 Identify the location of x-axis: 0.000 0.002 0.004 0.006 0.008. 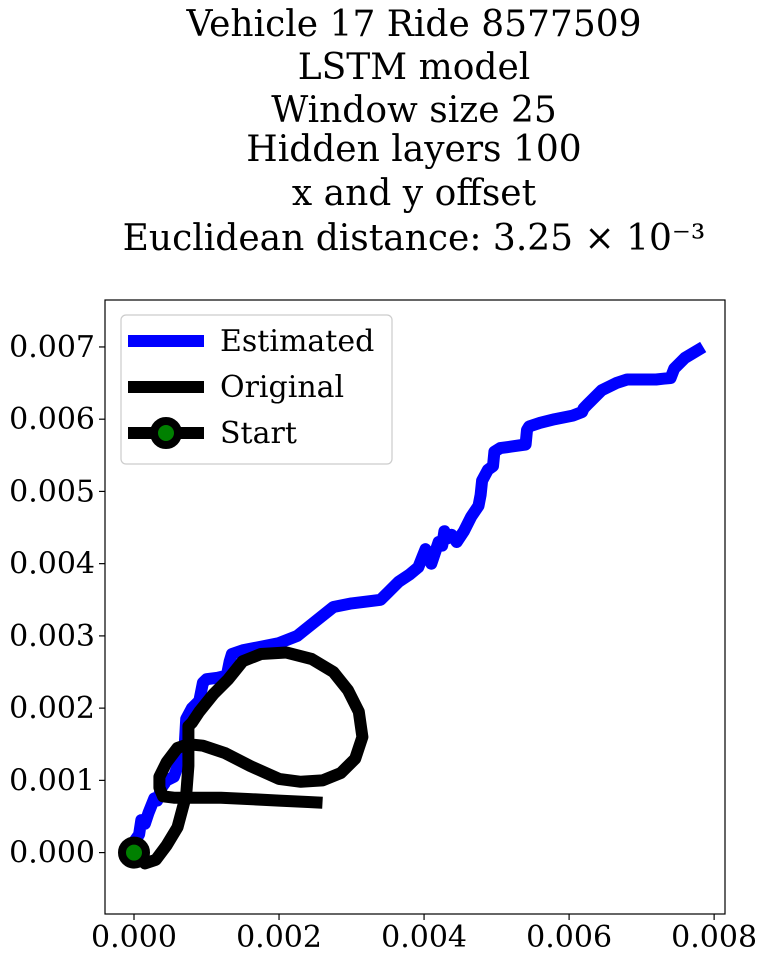
(424, 934).